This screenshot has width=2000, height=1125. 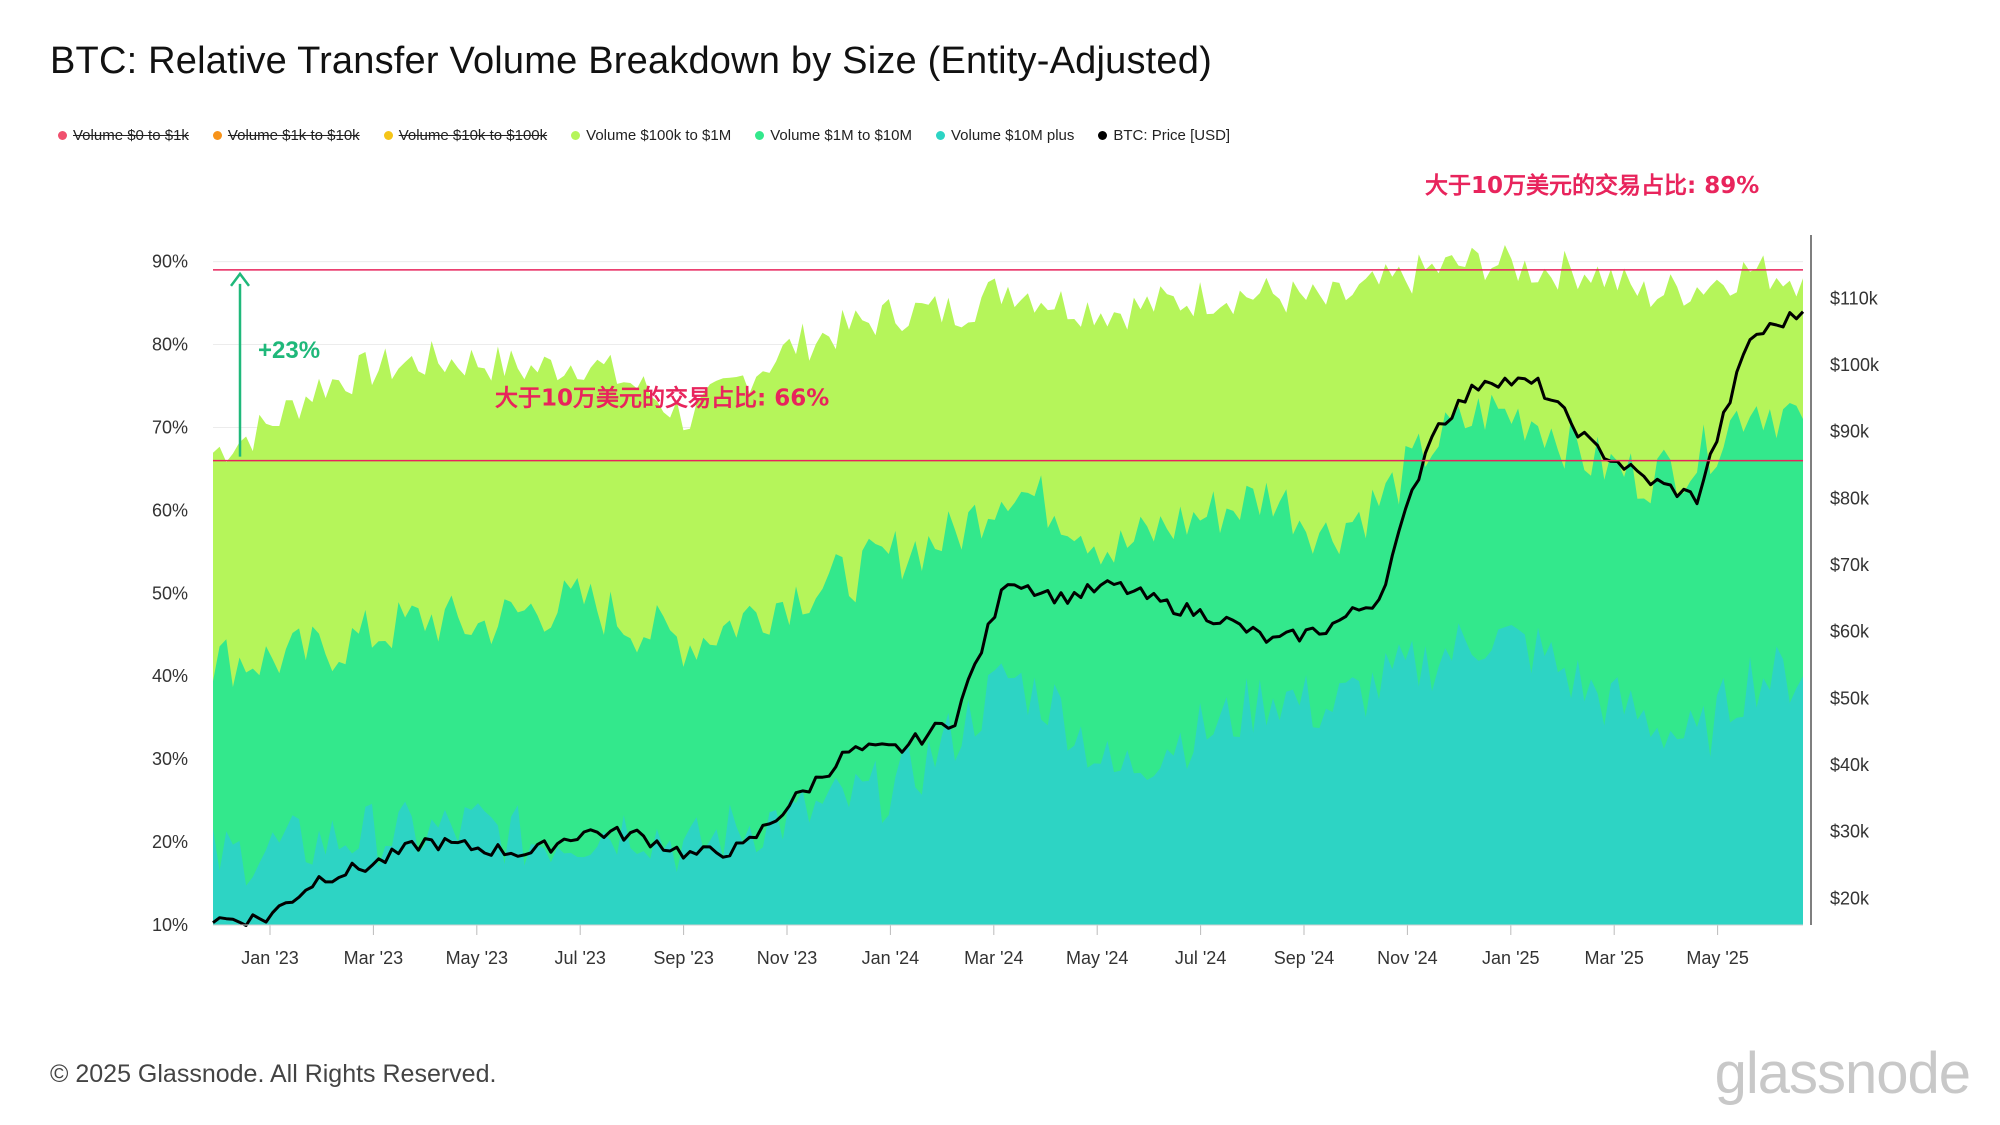 What do you see at coordinates (1407, 958) in the screenshot?
I see `x-tick-label: Nov '24` at bounding box center [1407, 958].